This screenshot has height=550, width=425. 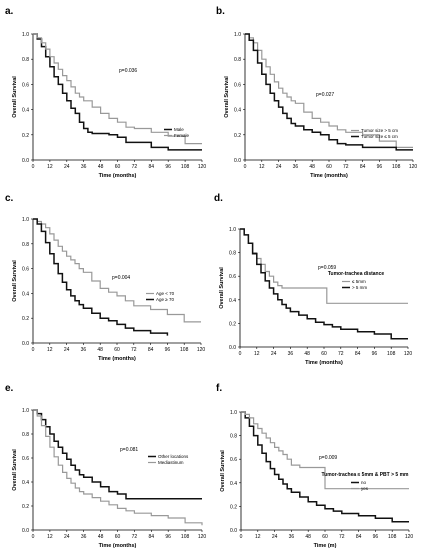 I want to click on panel-label: b., so click(x=220, y=11).